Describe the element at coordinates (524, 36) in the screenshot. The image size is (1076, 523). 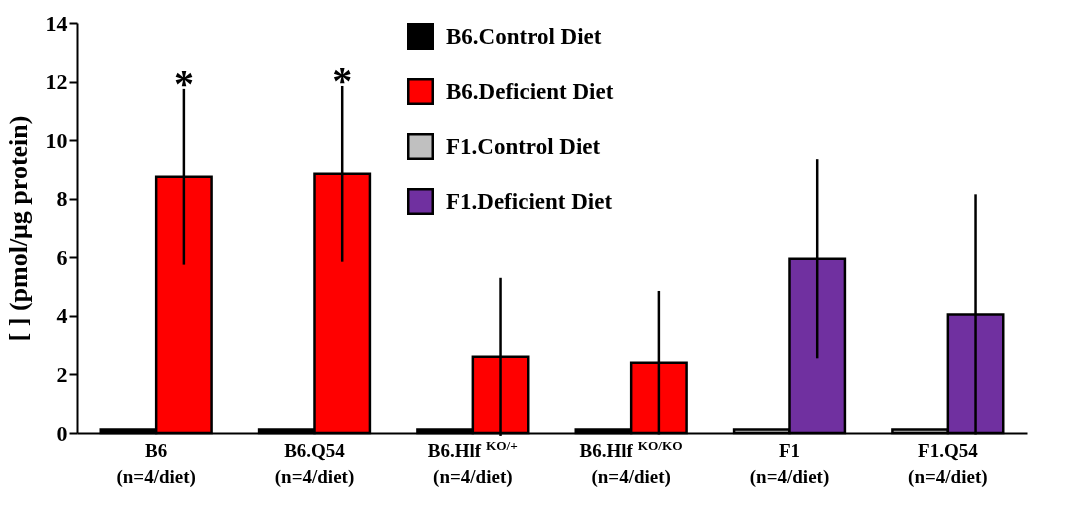
I see `legend-label: B6.Control Diet` at that location.